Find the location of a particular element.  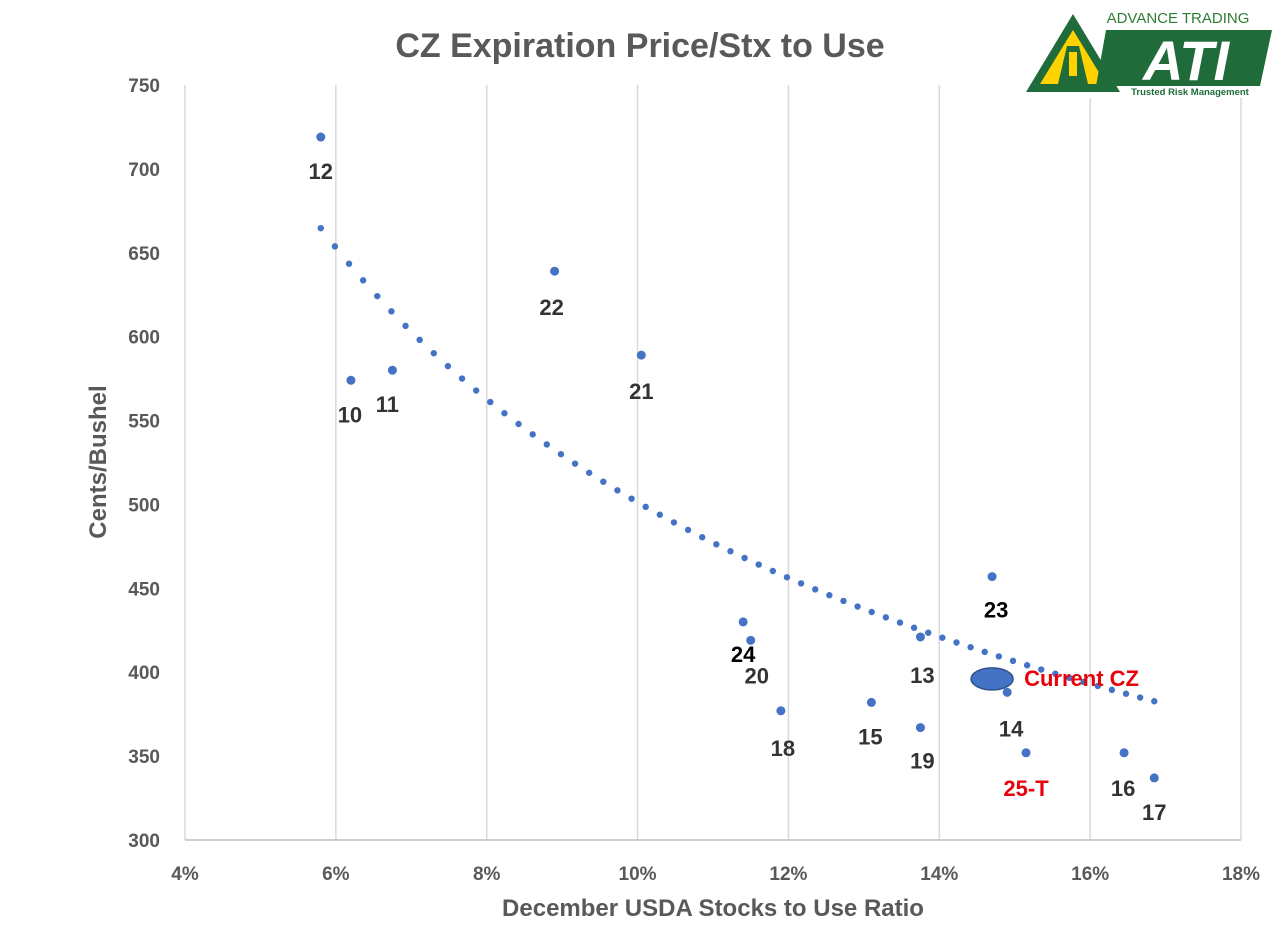

logo-mark: ATI is located at coordinates (1185, 60).